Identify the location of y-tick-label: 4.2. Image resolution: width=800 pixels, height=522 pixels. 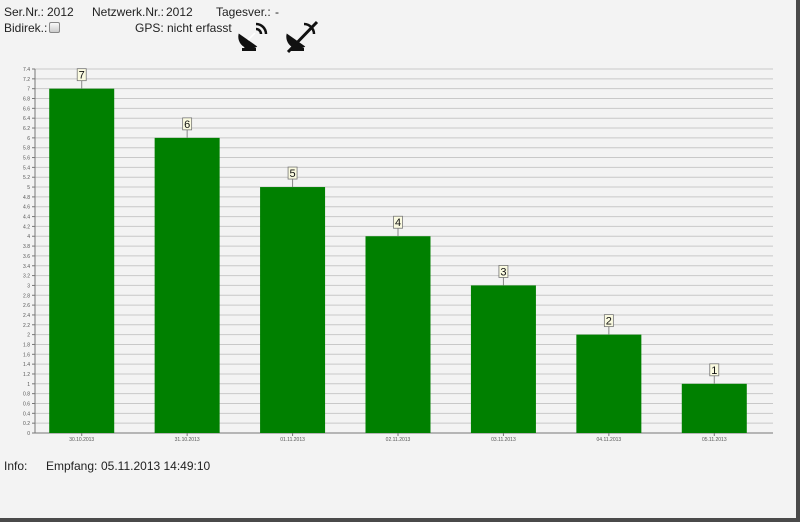
(26, 227).